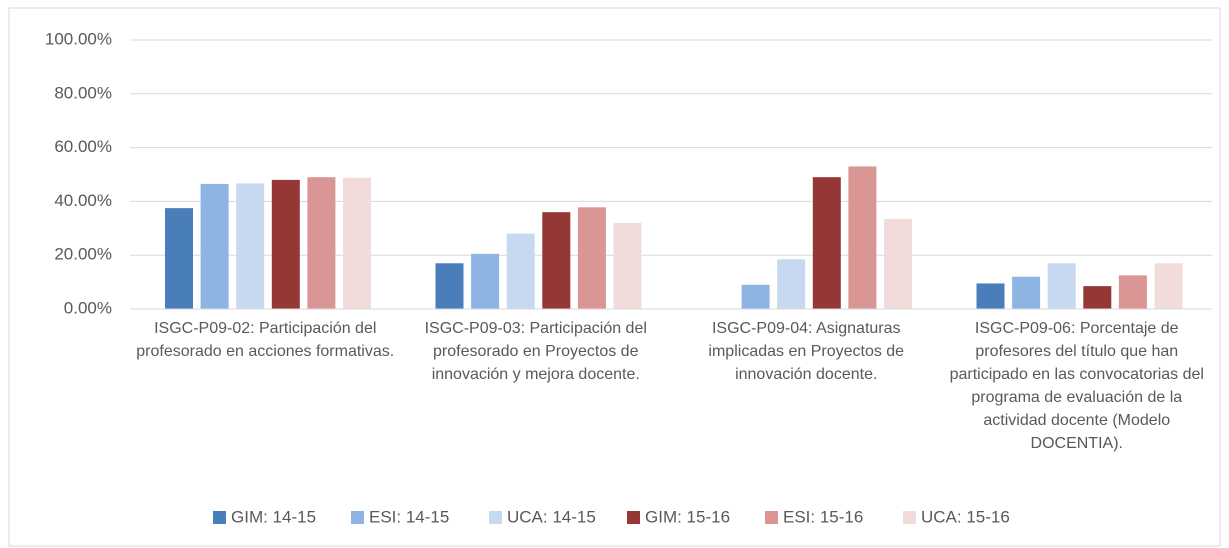 The width and height of the screenshot is (1229, 548). I want to click on y-tick-label: 100.00%, so click(78, 38).